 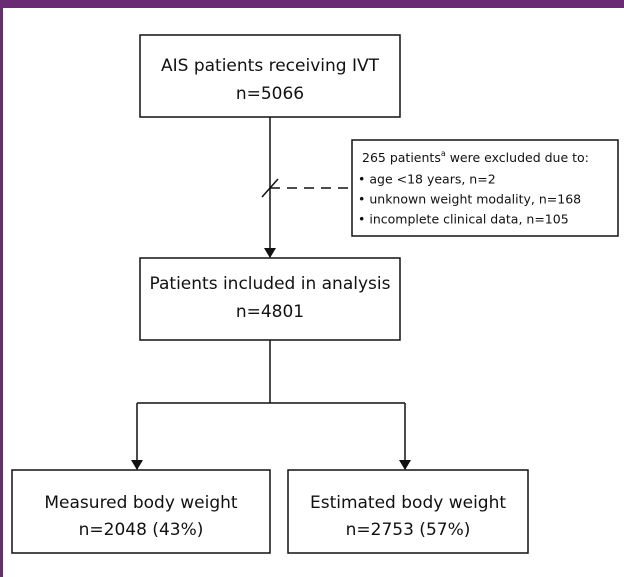 I want to click on node-label: Measured body weight, so click(x=141, y=503).